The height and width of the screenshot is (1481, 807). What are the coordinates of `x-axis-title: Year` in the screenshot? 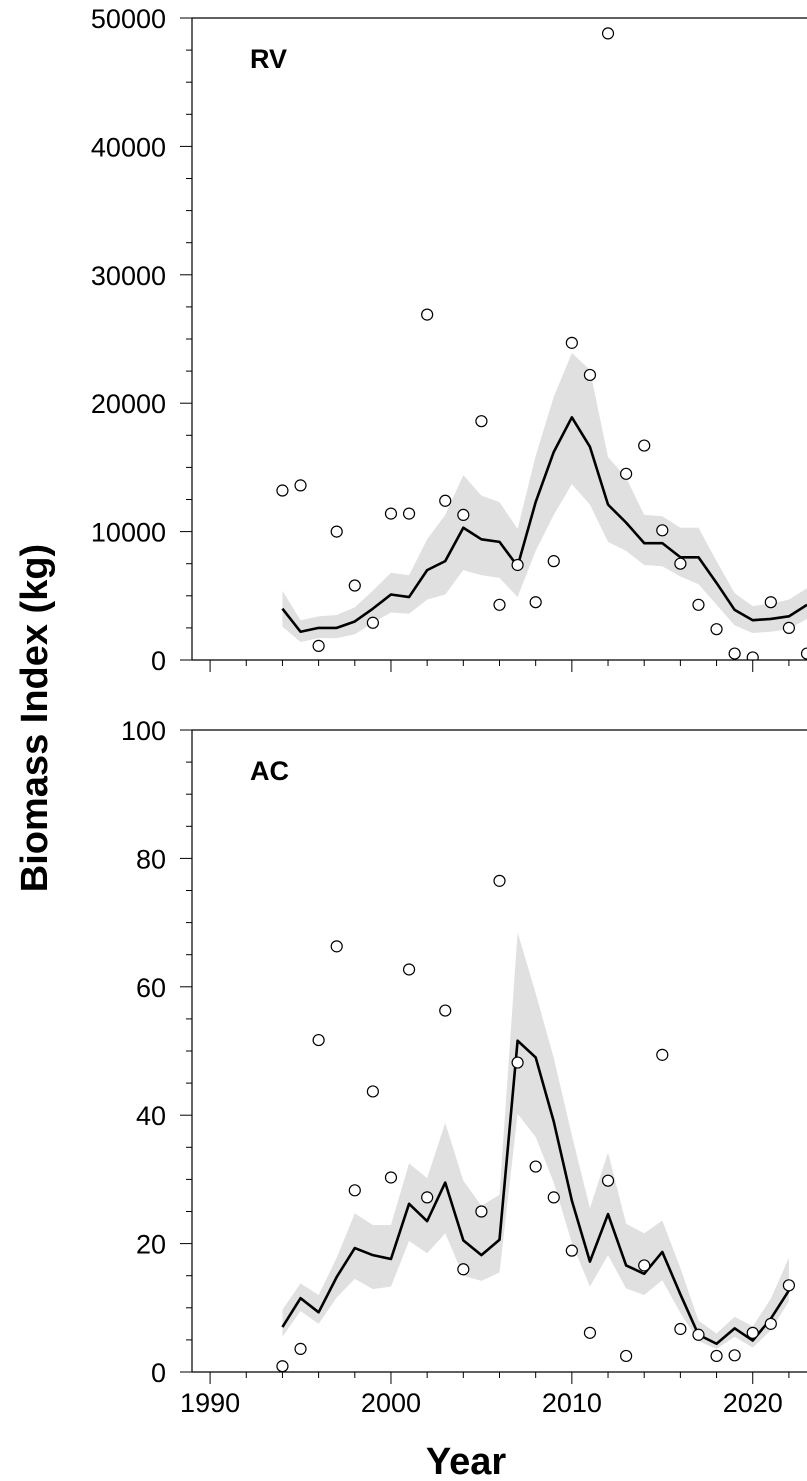 It's located at (466, 1461).